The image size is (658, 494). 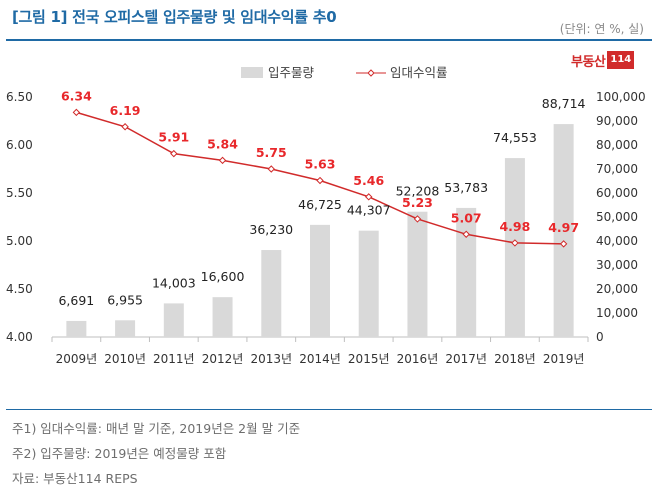 I want to click on bar-value-label: 14,003, so click(x=174, y=282).